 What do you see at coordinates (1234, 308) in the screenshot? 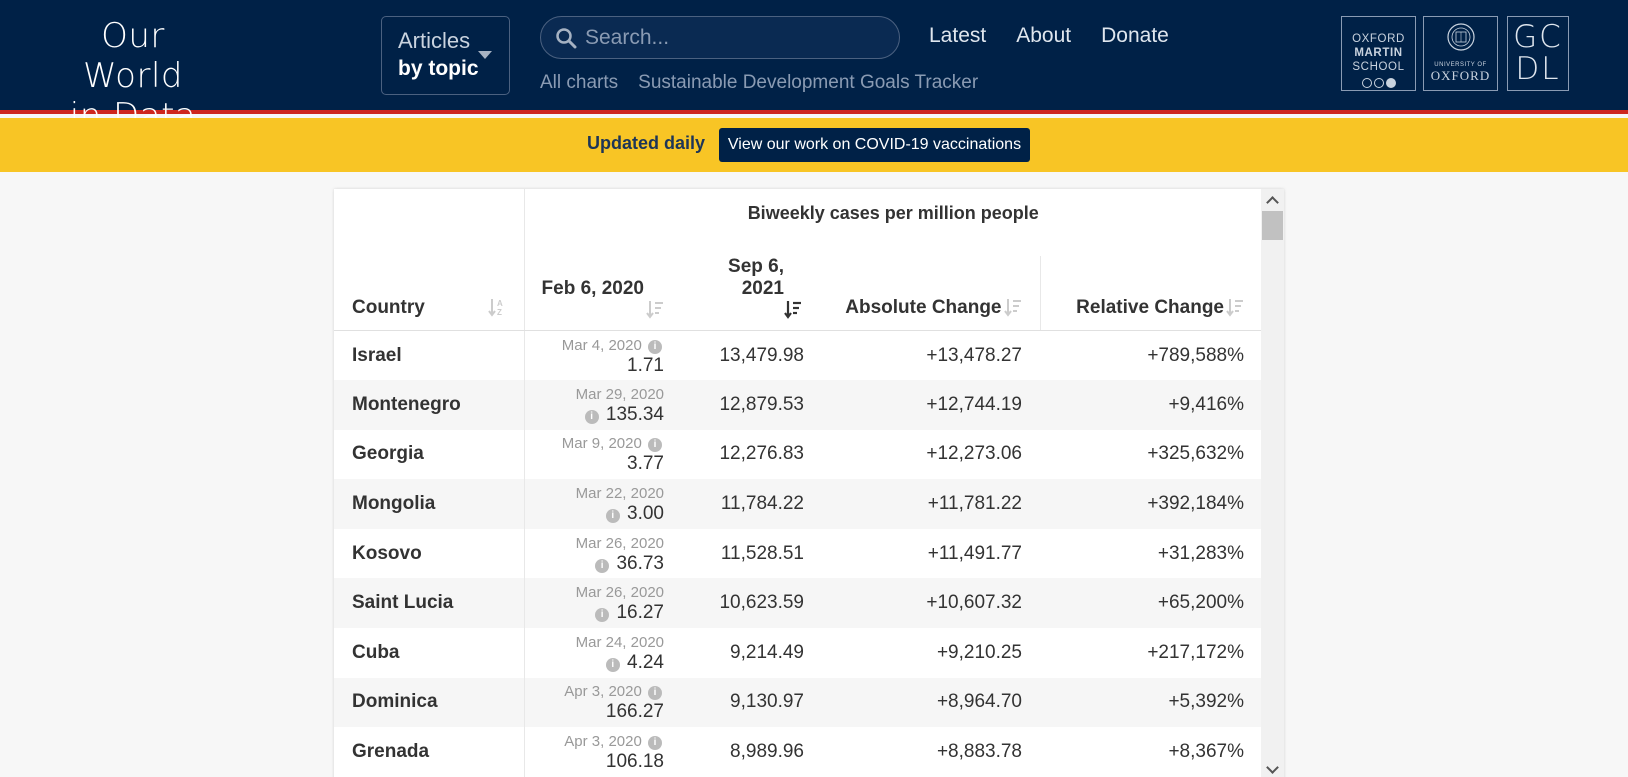
I see `sort-icon` at bounding box center [1234, 308].